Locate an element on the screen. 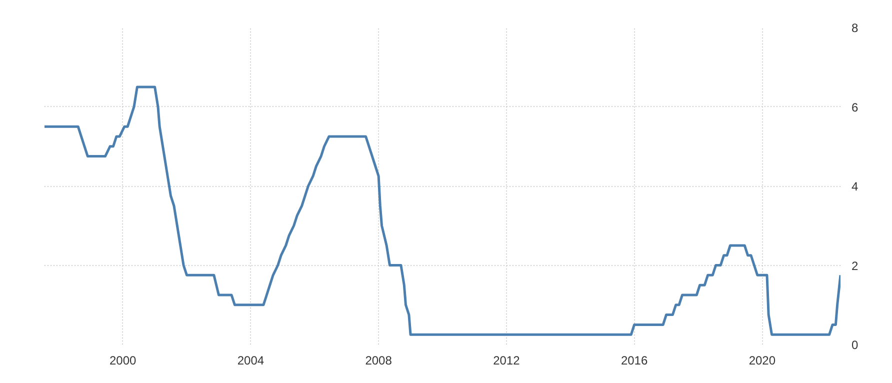 Image resolution: width=892 pixels, height=383 pixels. x-tick-label: 2000 is located at coordinates (122, 361).